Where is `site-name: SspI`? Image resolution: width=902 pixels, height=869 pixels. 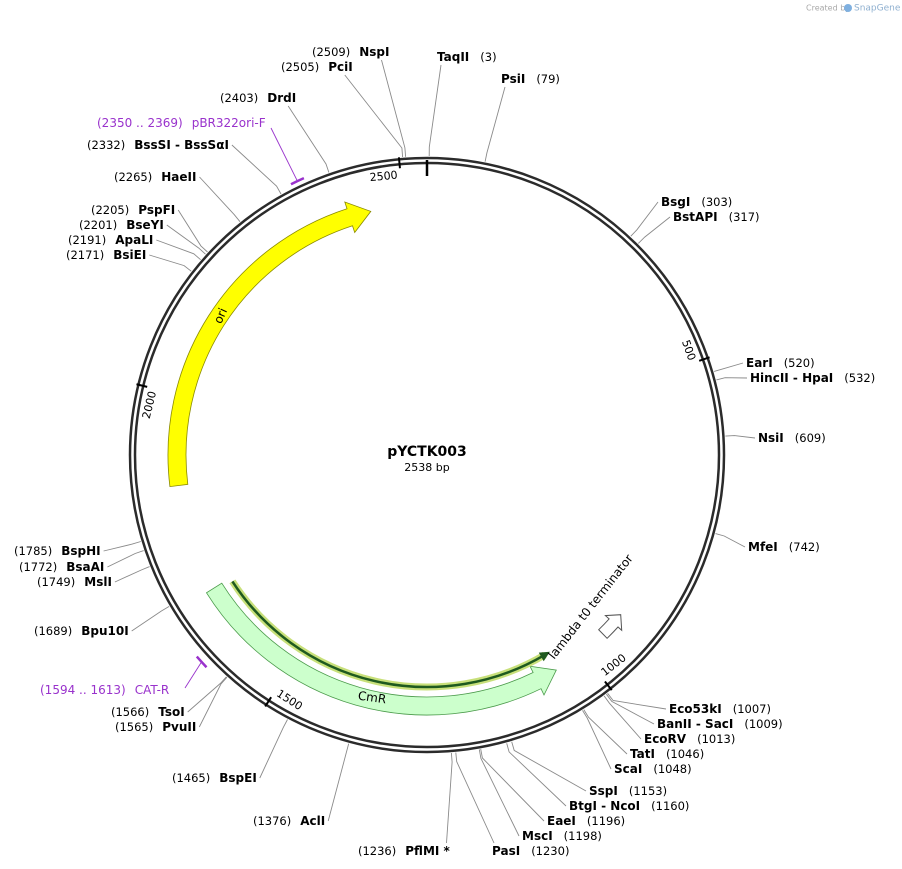
site-name: SspI is located at coordinates (603, 791).